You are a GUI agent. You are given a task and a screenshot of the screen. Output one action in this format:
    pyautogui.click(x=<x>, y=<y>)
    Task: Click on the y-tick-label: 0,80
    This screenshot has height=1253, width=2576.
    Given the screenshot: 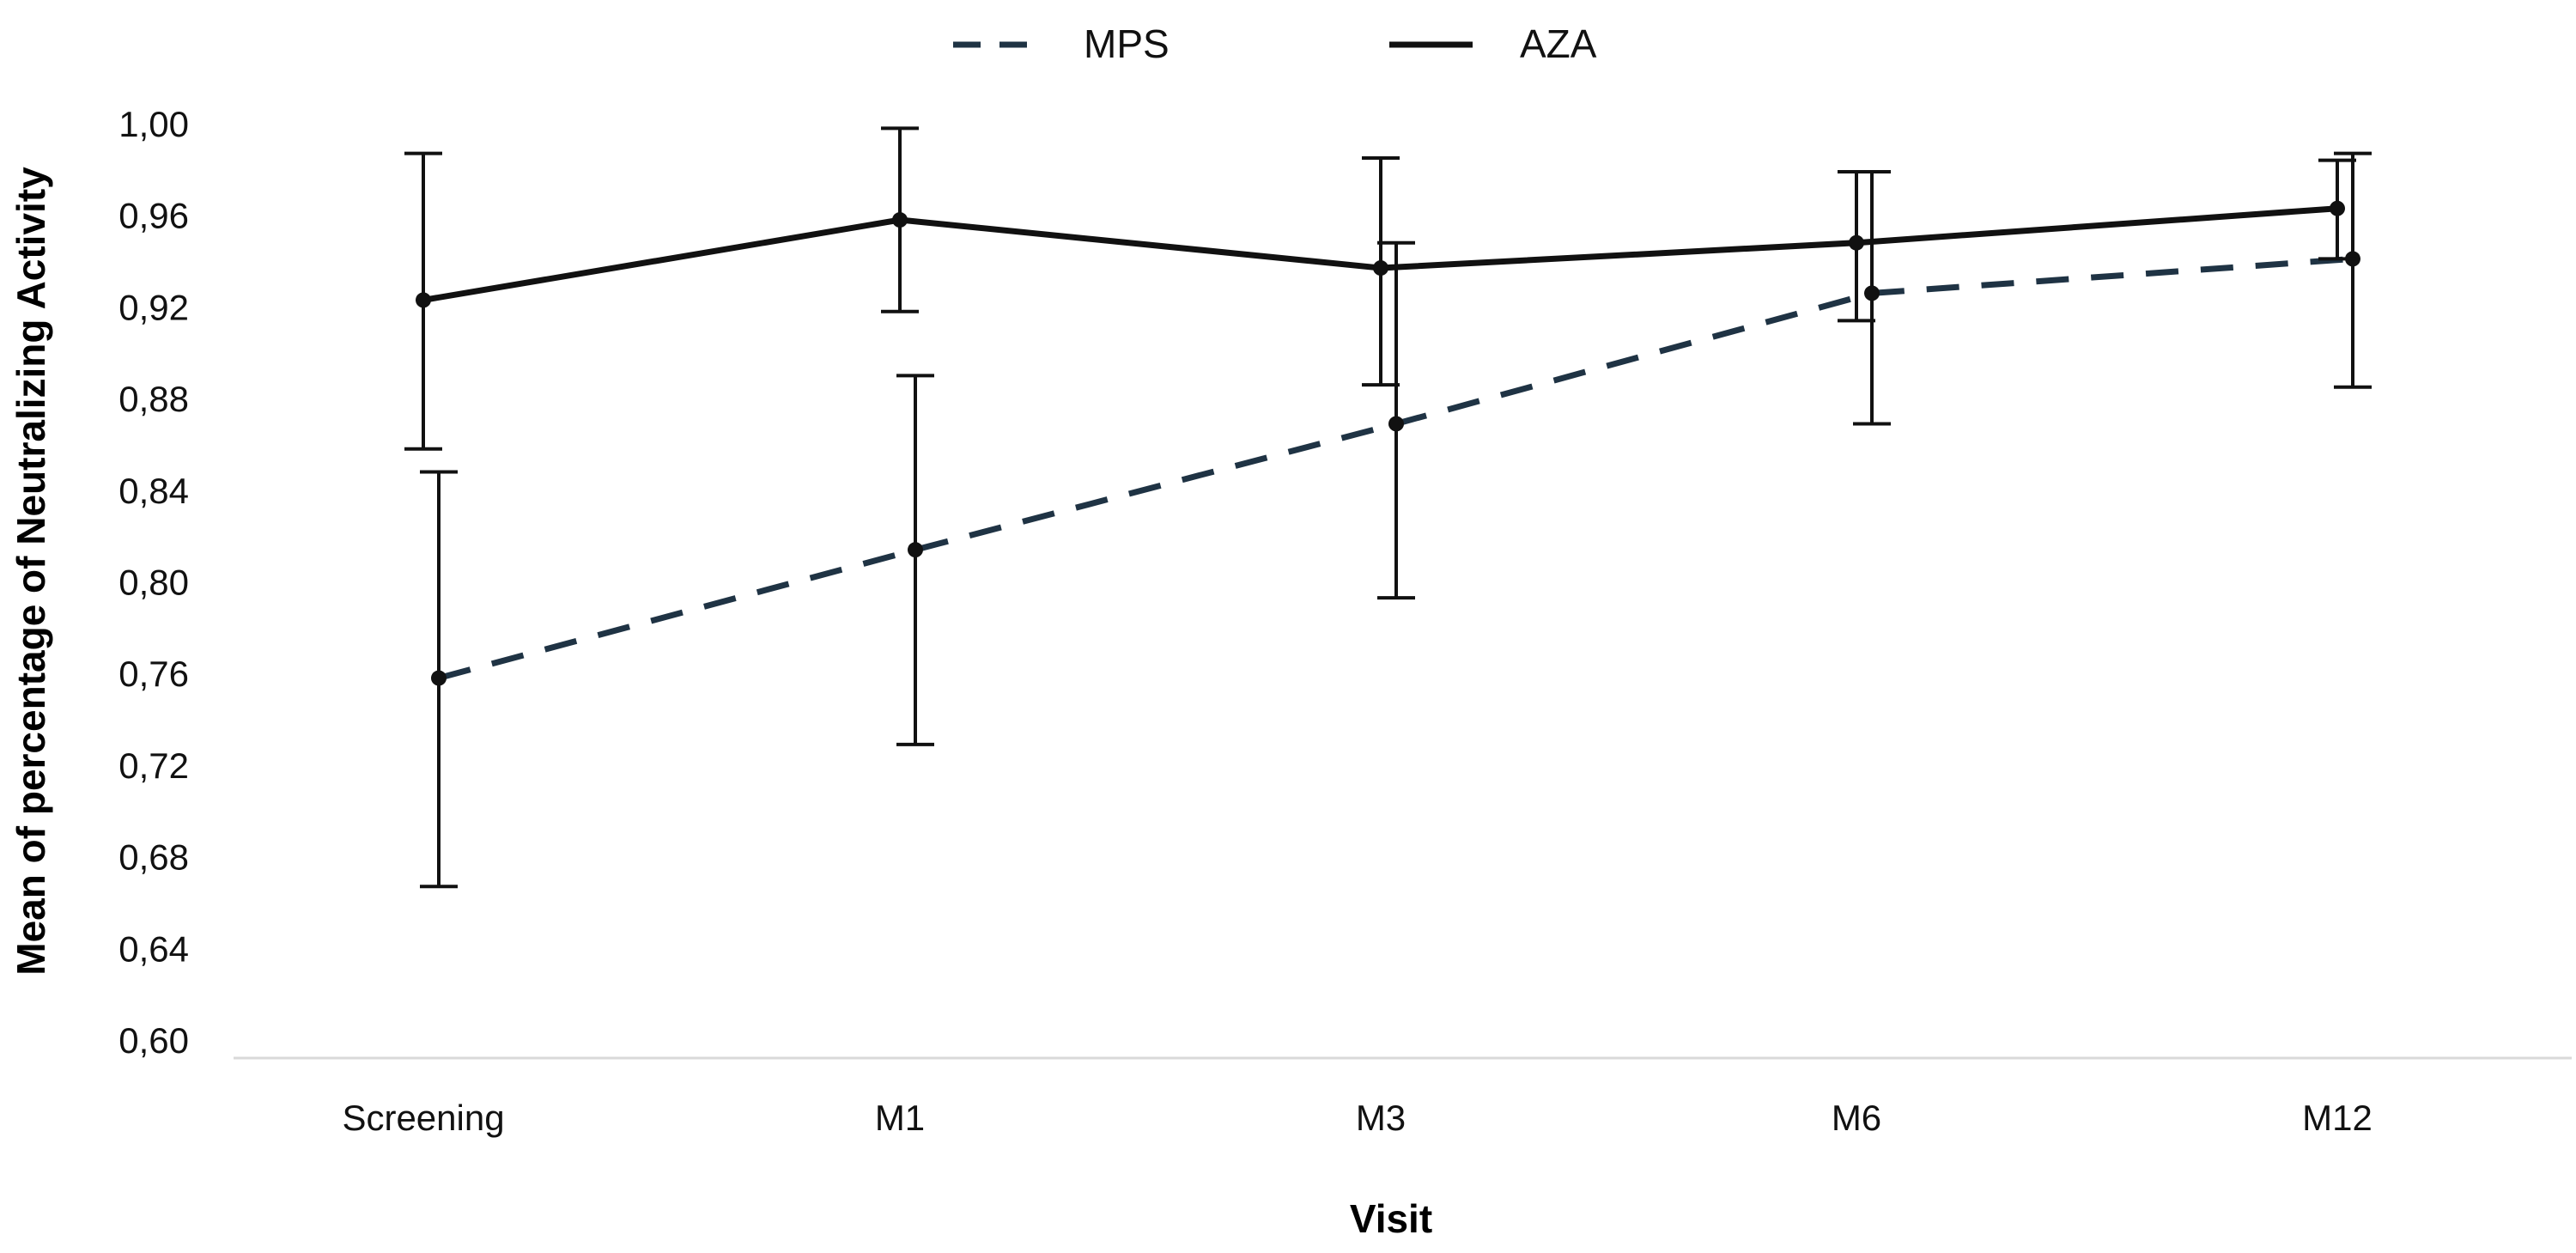 What is the action you would take?
    pyautogui.click(x=153, y=583)
    